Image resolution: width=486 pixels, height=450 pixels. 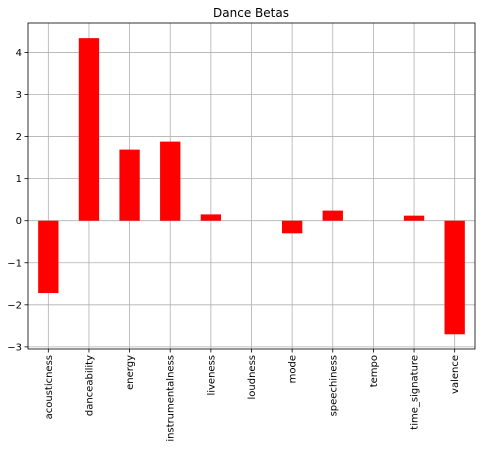 I want to click on chart-title: Dance Betas, so click(x=251, y=13).